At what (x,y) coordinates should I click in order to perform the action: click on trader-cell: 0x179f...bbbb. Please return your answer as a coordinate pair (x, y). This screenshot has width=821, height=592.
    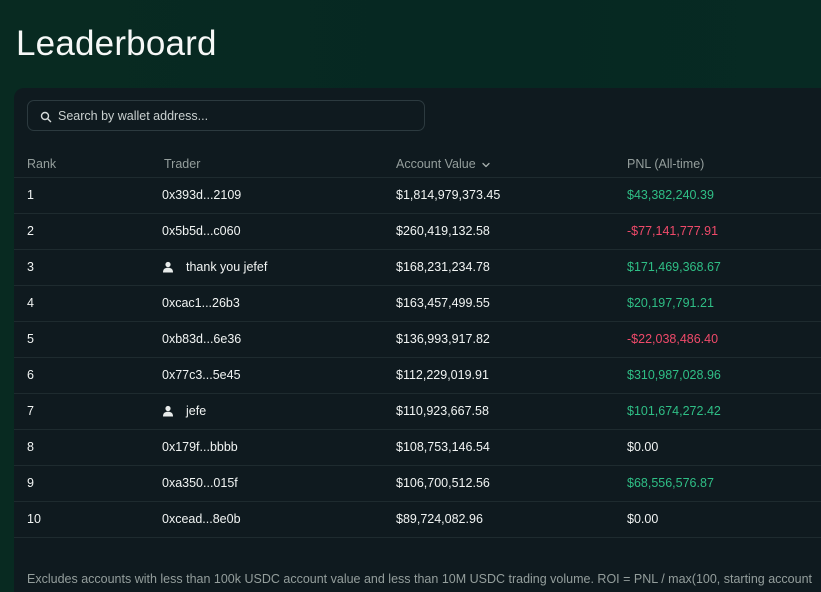
    Looking at the image, I should click on (200, 447).